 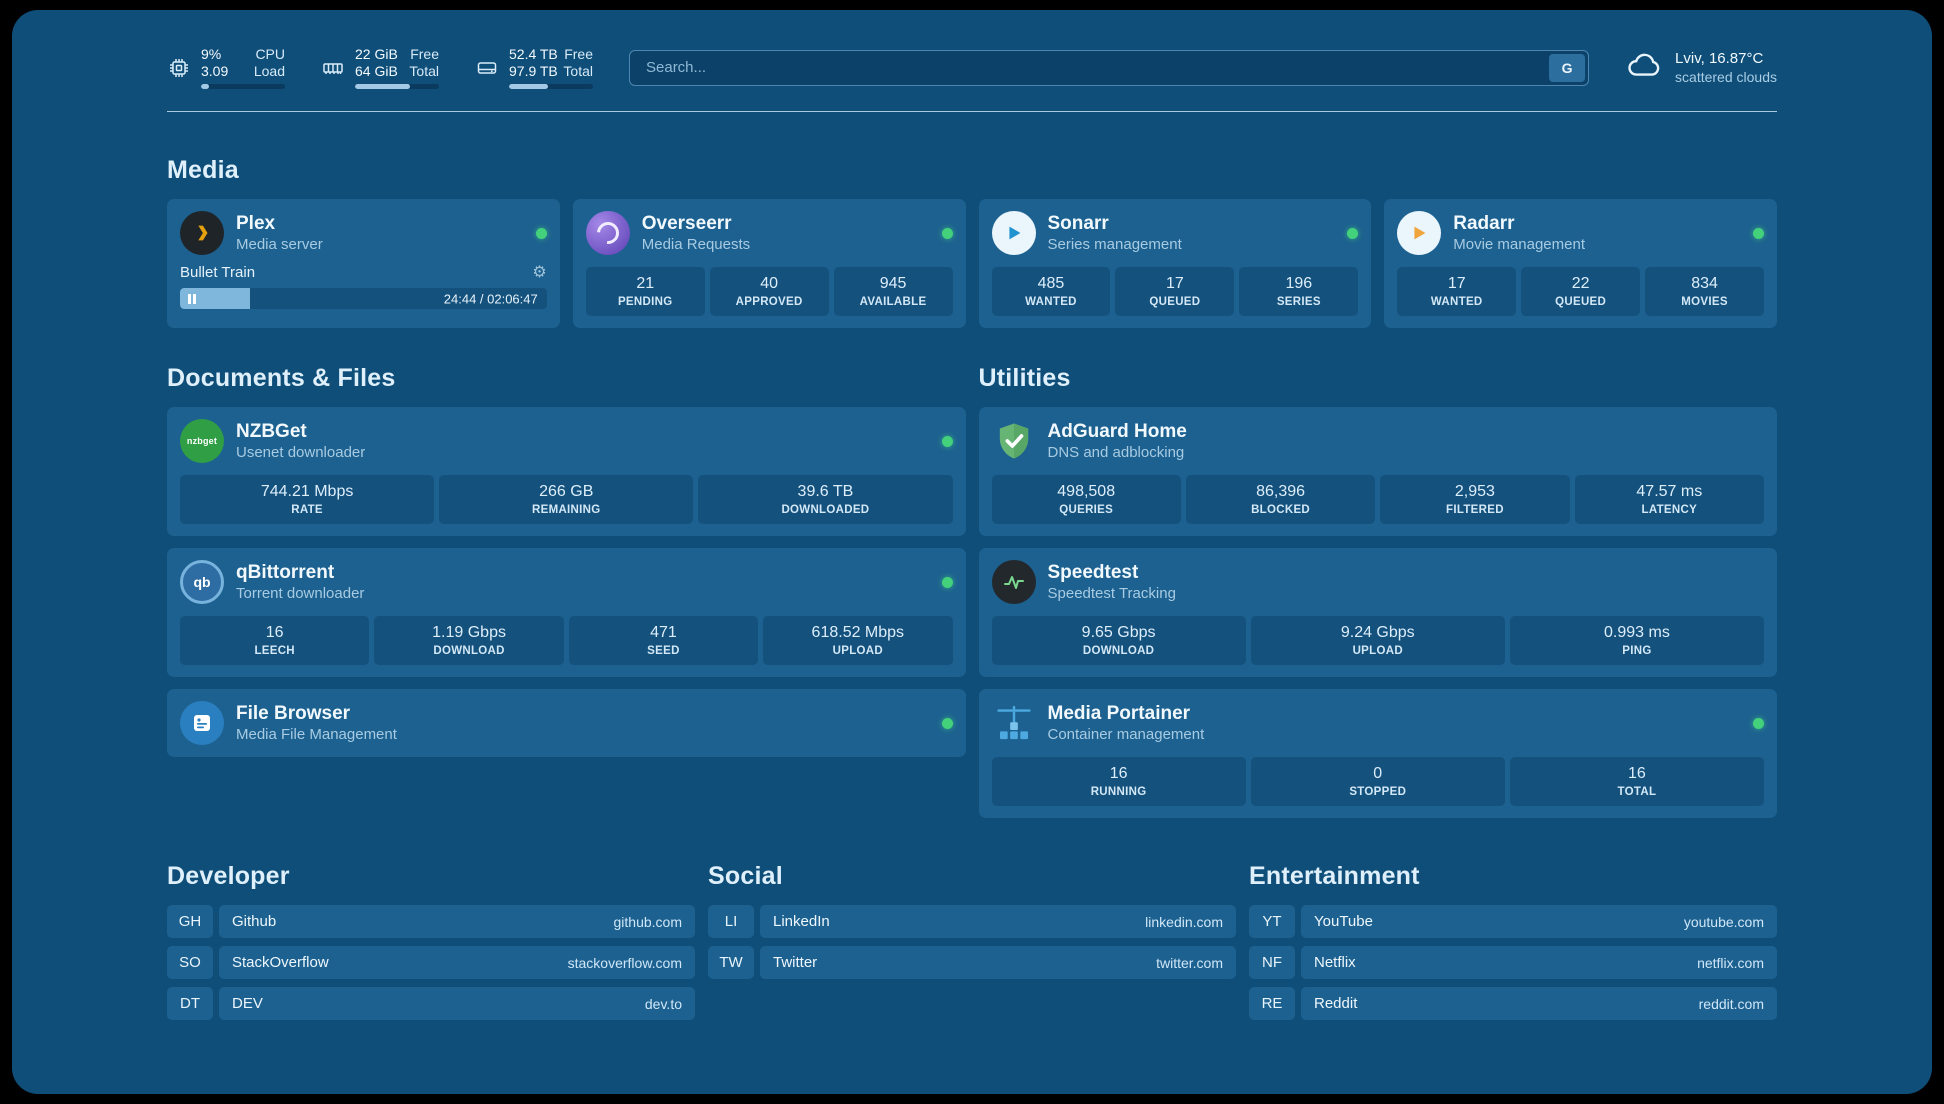 I want to click on disk-widget: 52.4 TB Free 97.9 TB Total, so click(x=534, y=67).